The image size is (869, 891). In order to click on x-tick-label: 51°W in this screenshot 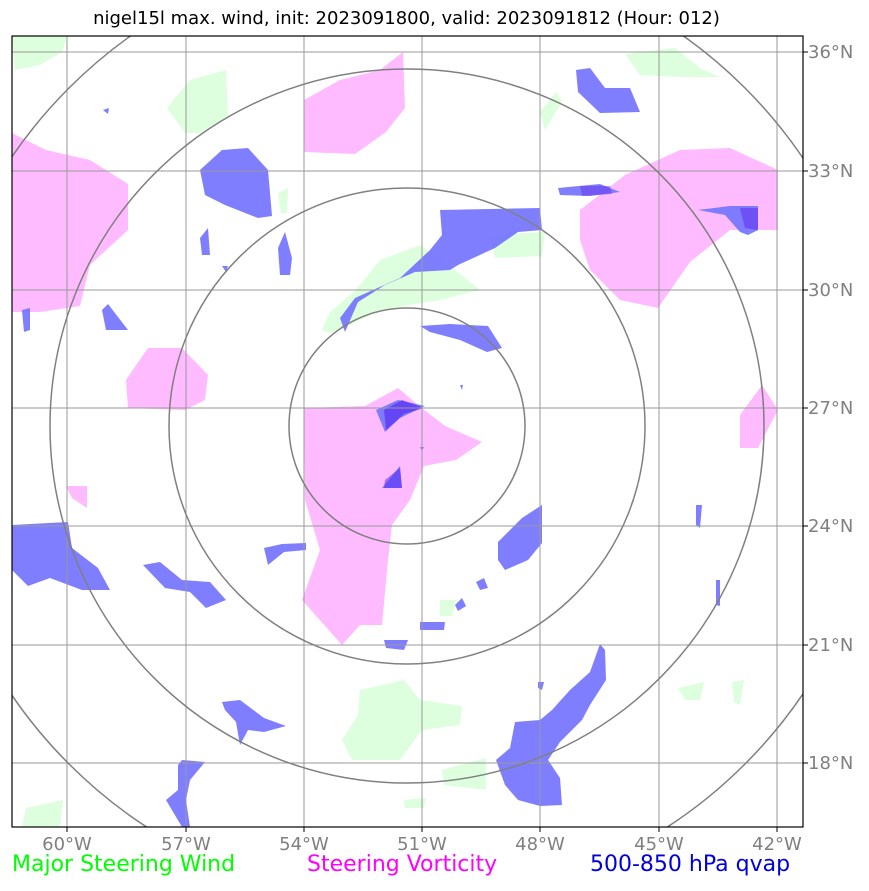, I will do `click(422, 844)`.